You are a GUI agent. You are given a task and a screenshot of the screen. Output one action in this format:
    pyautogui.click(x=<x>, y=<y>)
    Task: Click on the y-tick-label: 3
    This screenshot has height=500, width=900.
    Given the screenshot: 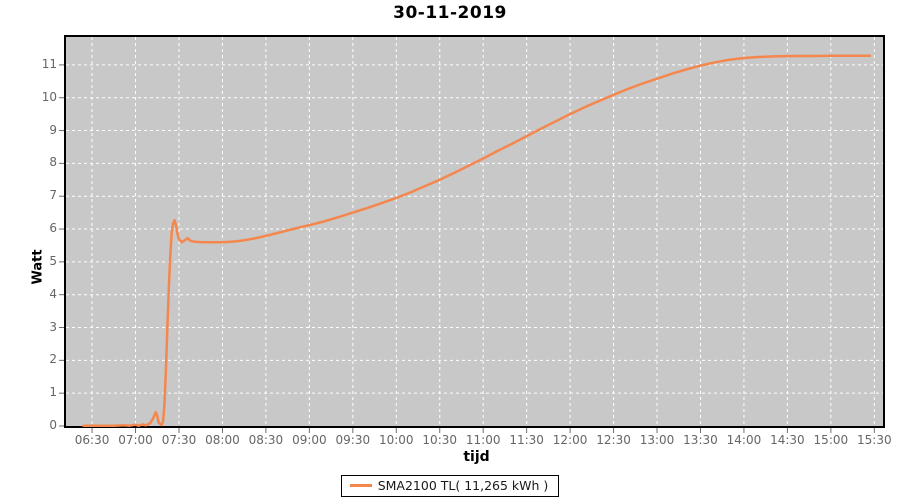 What is the action you would take?
    pyautogui.click(x=53, y=326)
    